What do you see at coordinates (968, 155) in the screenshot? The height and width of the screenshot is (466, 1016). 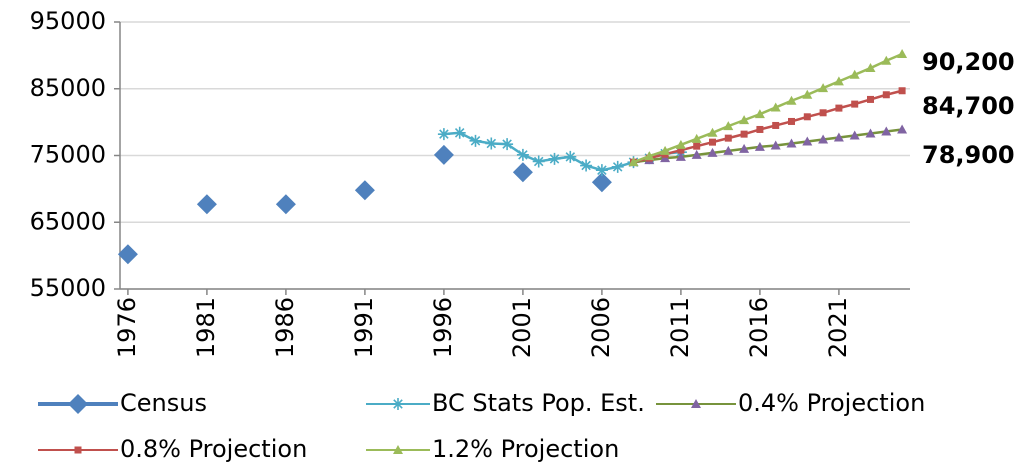 I see `end-label: 78,900` at bounding box center [968, 155].